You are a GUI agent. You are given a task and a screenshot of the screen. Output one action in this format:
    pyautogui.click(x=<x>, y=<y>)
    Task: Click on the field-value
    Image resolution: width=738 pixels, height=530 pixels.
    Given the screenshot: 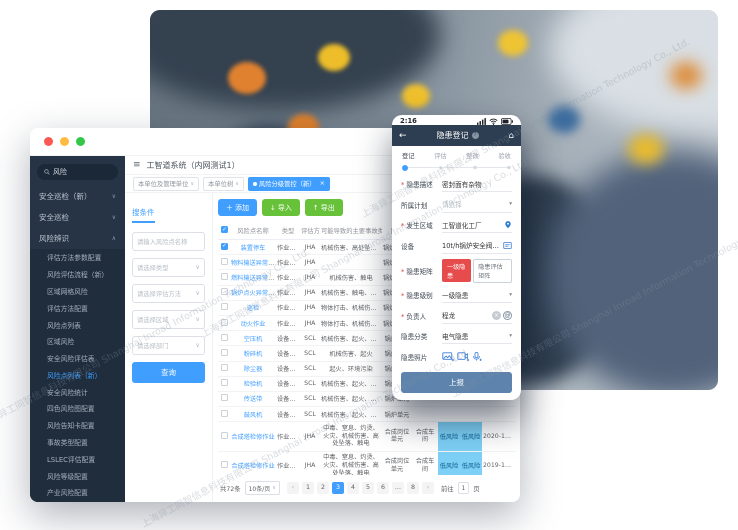 What is the action you would take?
    pyautogui.click(x=477, y=357)
    